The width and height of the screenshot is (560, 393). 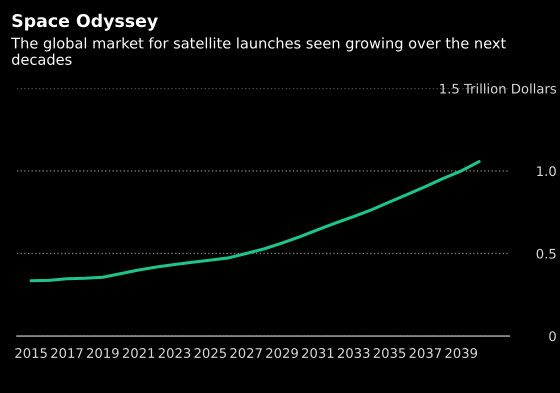 What do you see at coordinates (354, 353) in the screenshot?
I see `x-tick-label: 2033` at bounding box center [354, 353].